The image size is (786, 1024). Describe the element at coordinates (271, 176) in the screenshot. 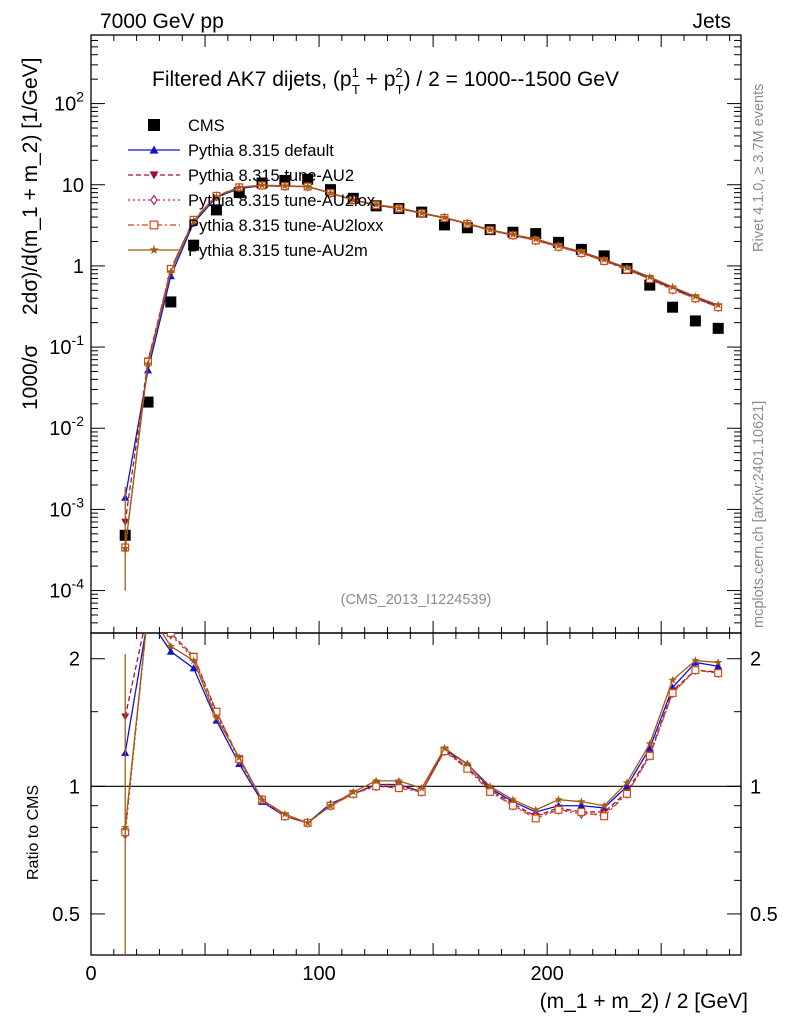

I see `legend-label: Pythia 8.315 tune-AU2` at that location.